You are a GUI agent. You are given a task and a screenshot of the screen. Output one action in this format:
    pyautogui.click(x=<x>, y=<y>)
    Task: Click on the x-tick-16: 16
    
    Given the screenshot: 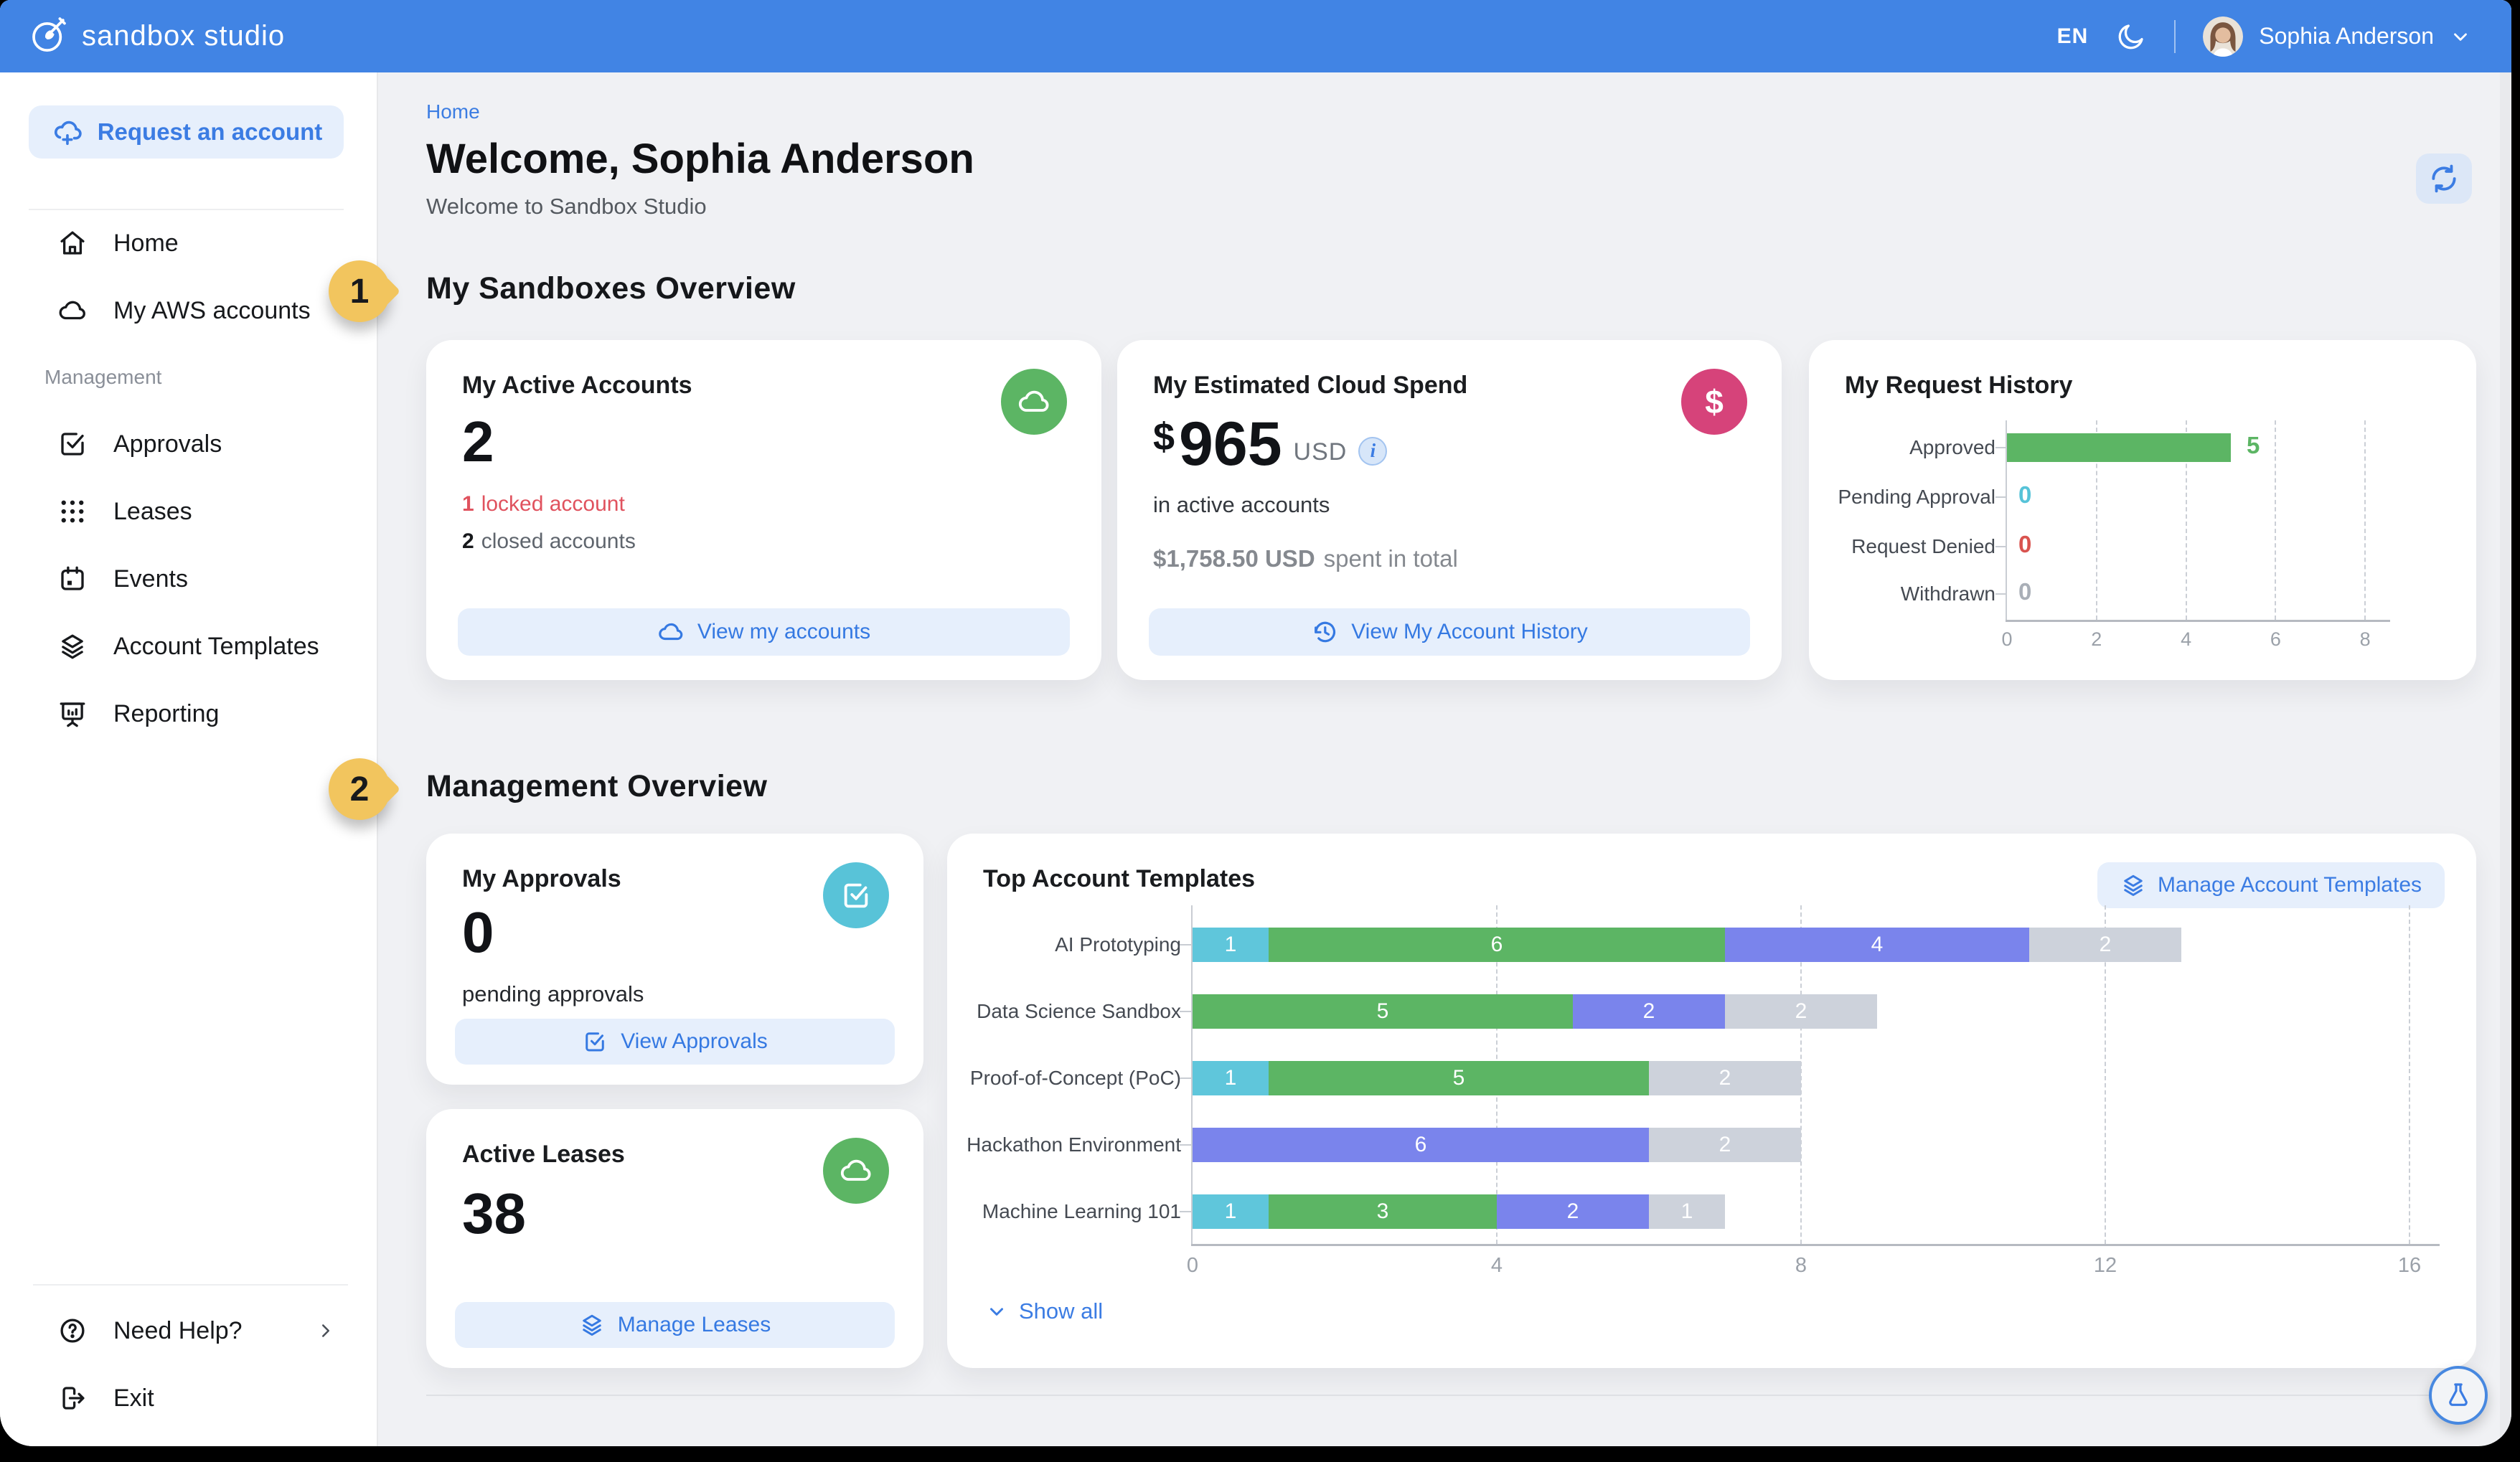 What is the action you would take?
    pyautogui.click(x=2409, y=1265)
    